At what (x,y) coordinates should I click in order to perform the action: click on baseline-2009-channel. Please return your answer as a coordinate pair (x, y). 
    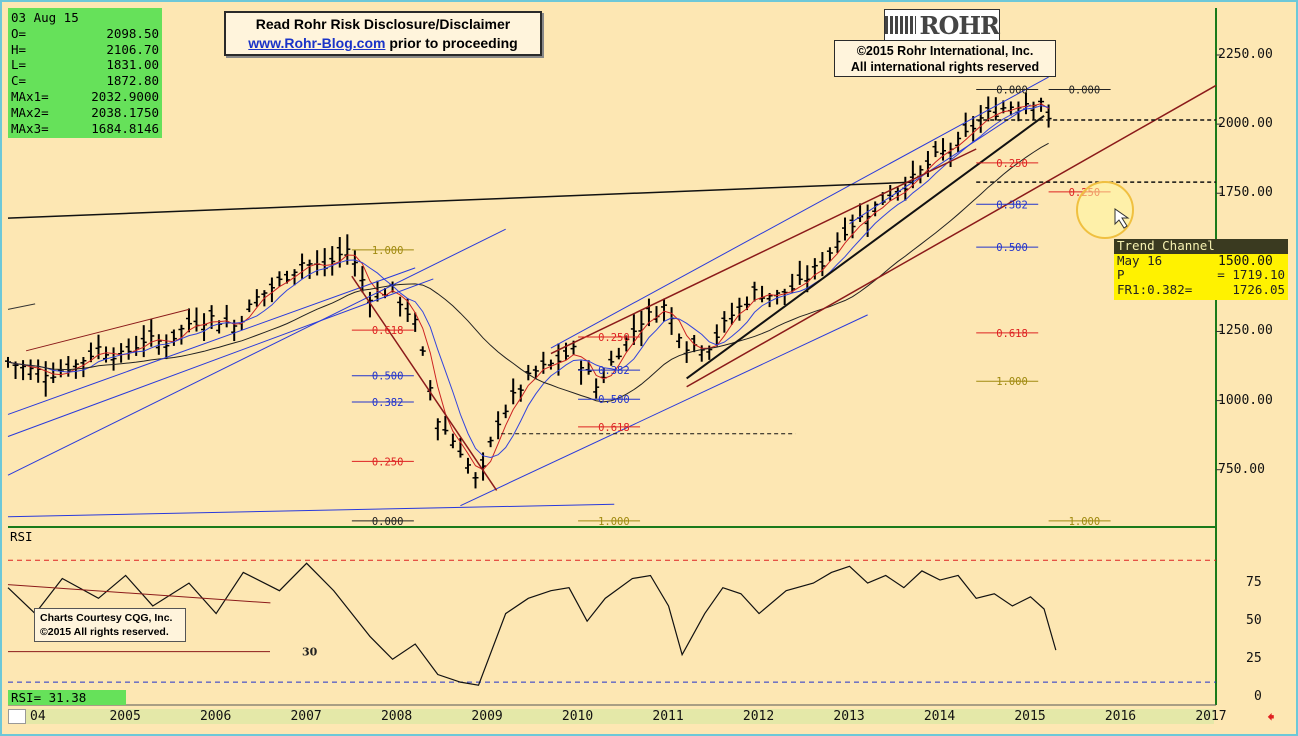
    Looking at the image, I should click on (311, 510).